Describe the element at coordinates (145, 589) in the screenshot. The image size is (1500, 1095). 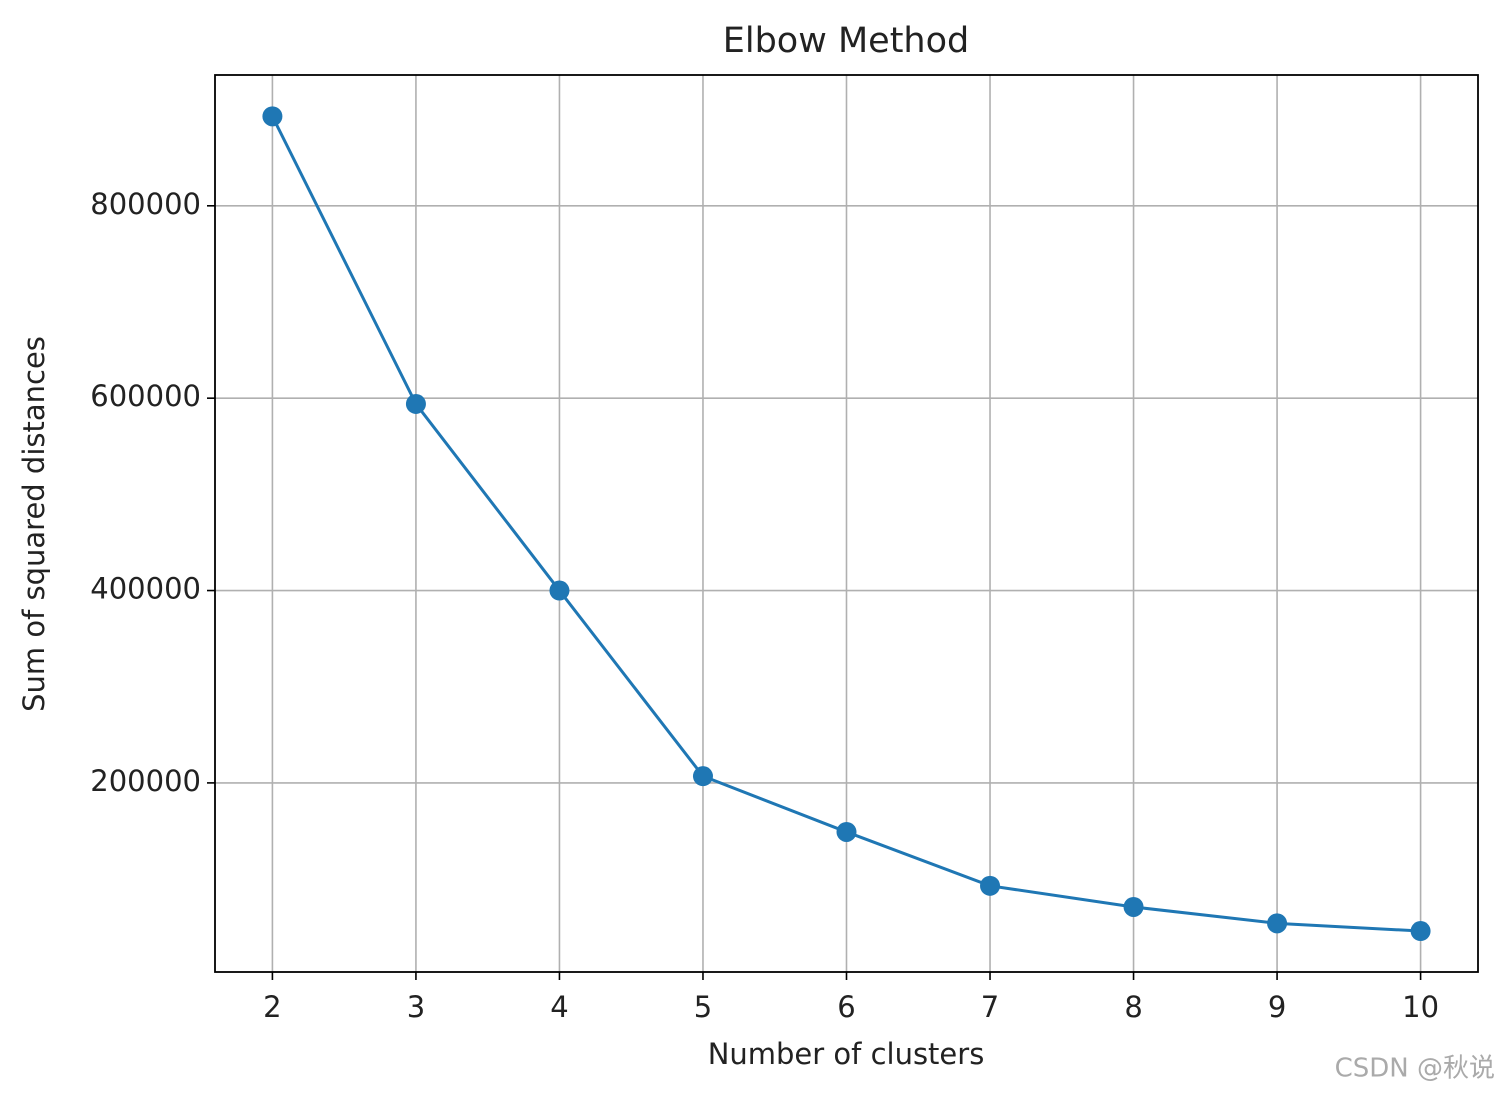
I see `y-tick-label: 400000` at that location.